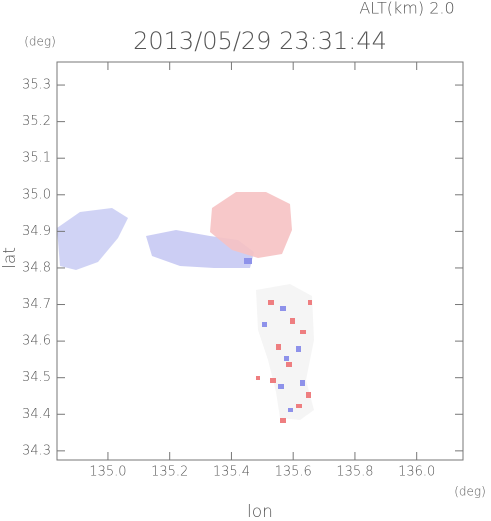 The width and height of the screenshot is (491, 521). I want to click on x-tick-label: 135.4, so click(231, 472).